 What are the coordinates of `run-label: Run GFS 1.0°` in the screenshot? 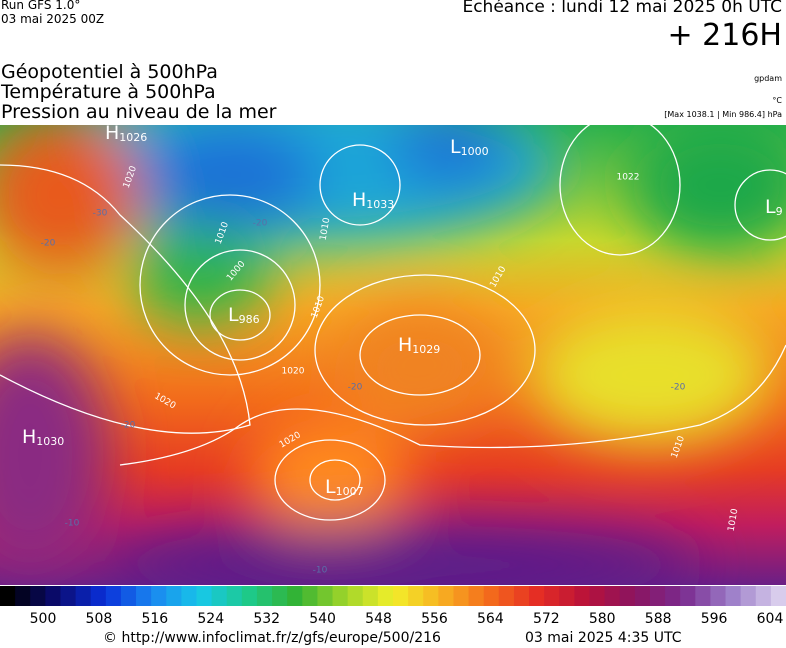 It's located at (41, 6).